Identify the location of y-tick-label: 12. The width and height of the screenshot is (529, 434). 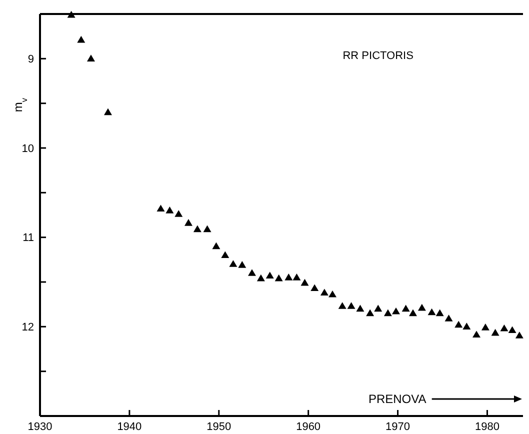
(28, 328).